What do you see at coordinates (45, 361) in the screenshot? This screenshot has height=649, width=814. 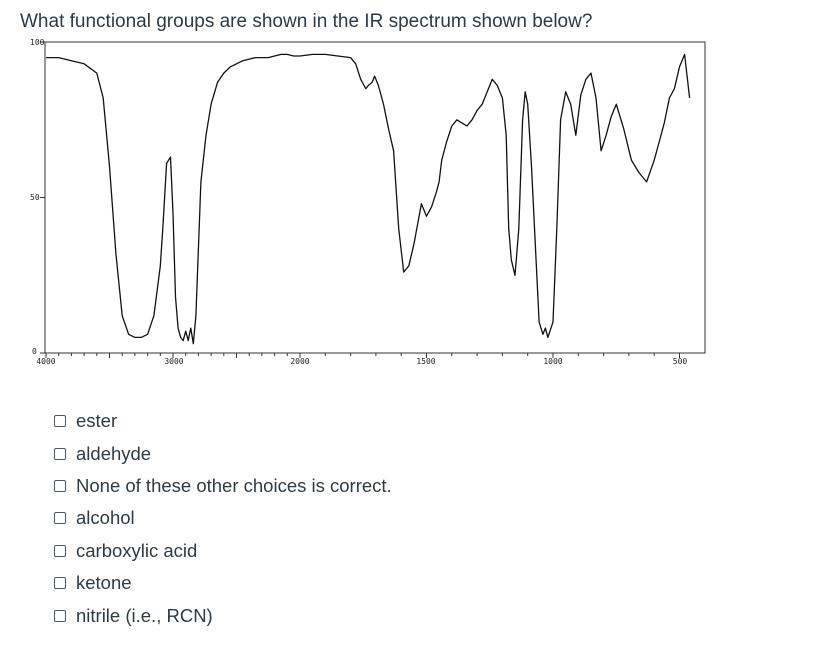 I see `x-label-4000: 4000` at bounding box center [45, 361].